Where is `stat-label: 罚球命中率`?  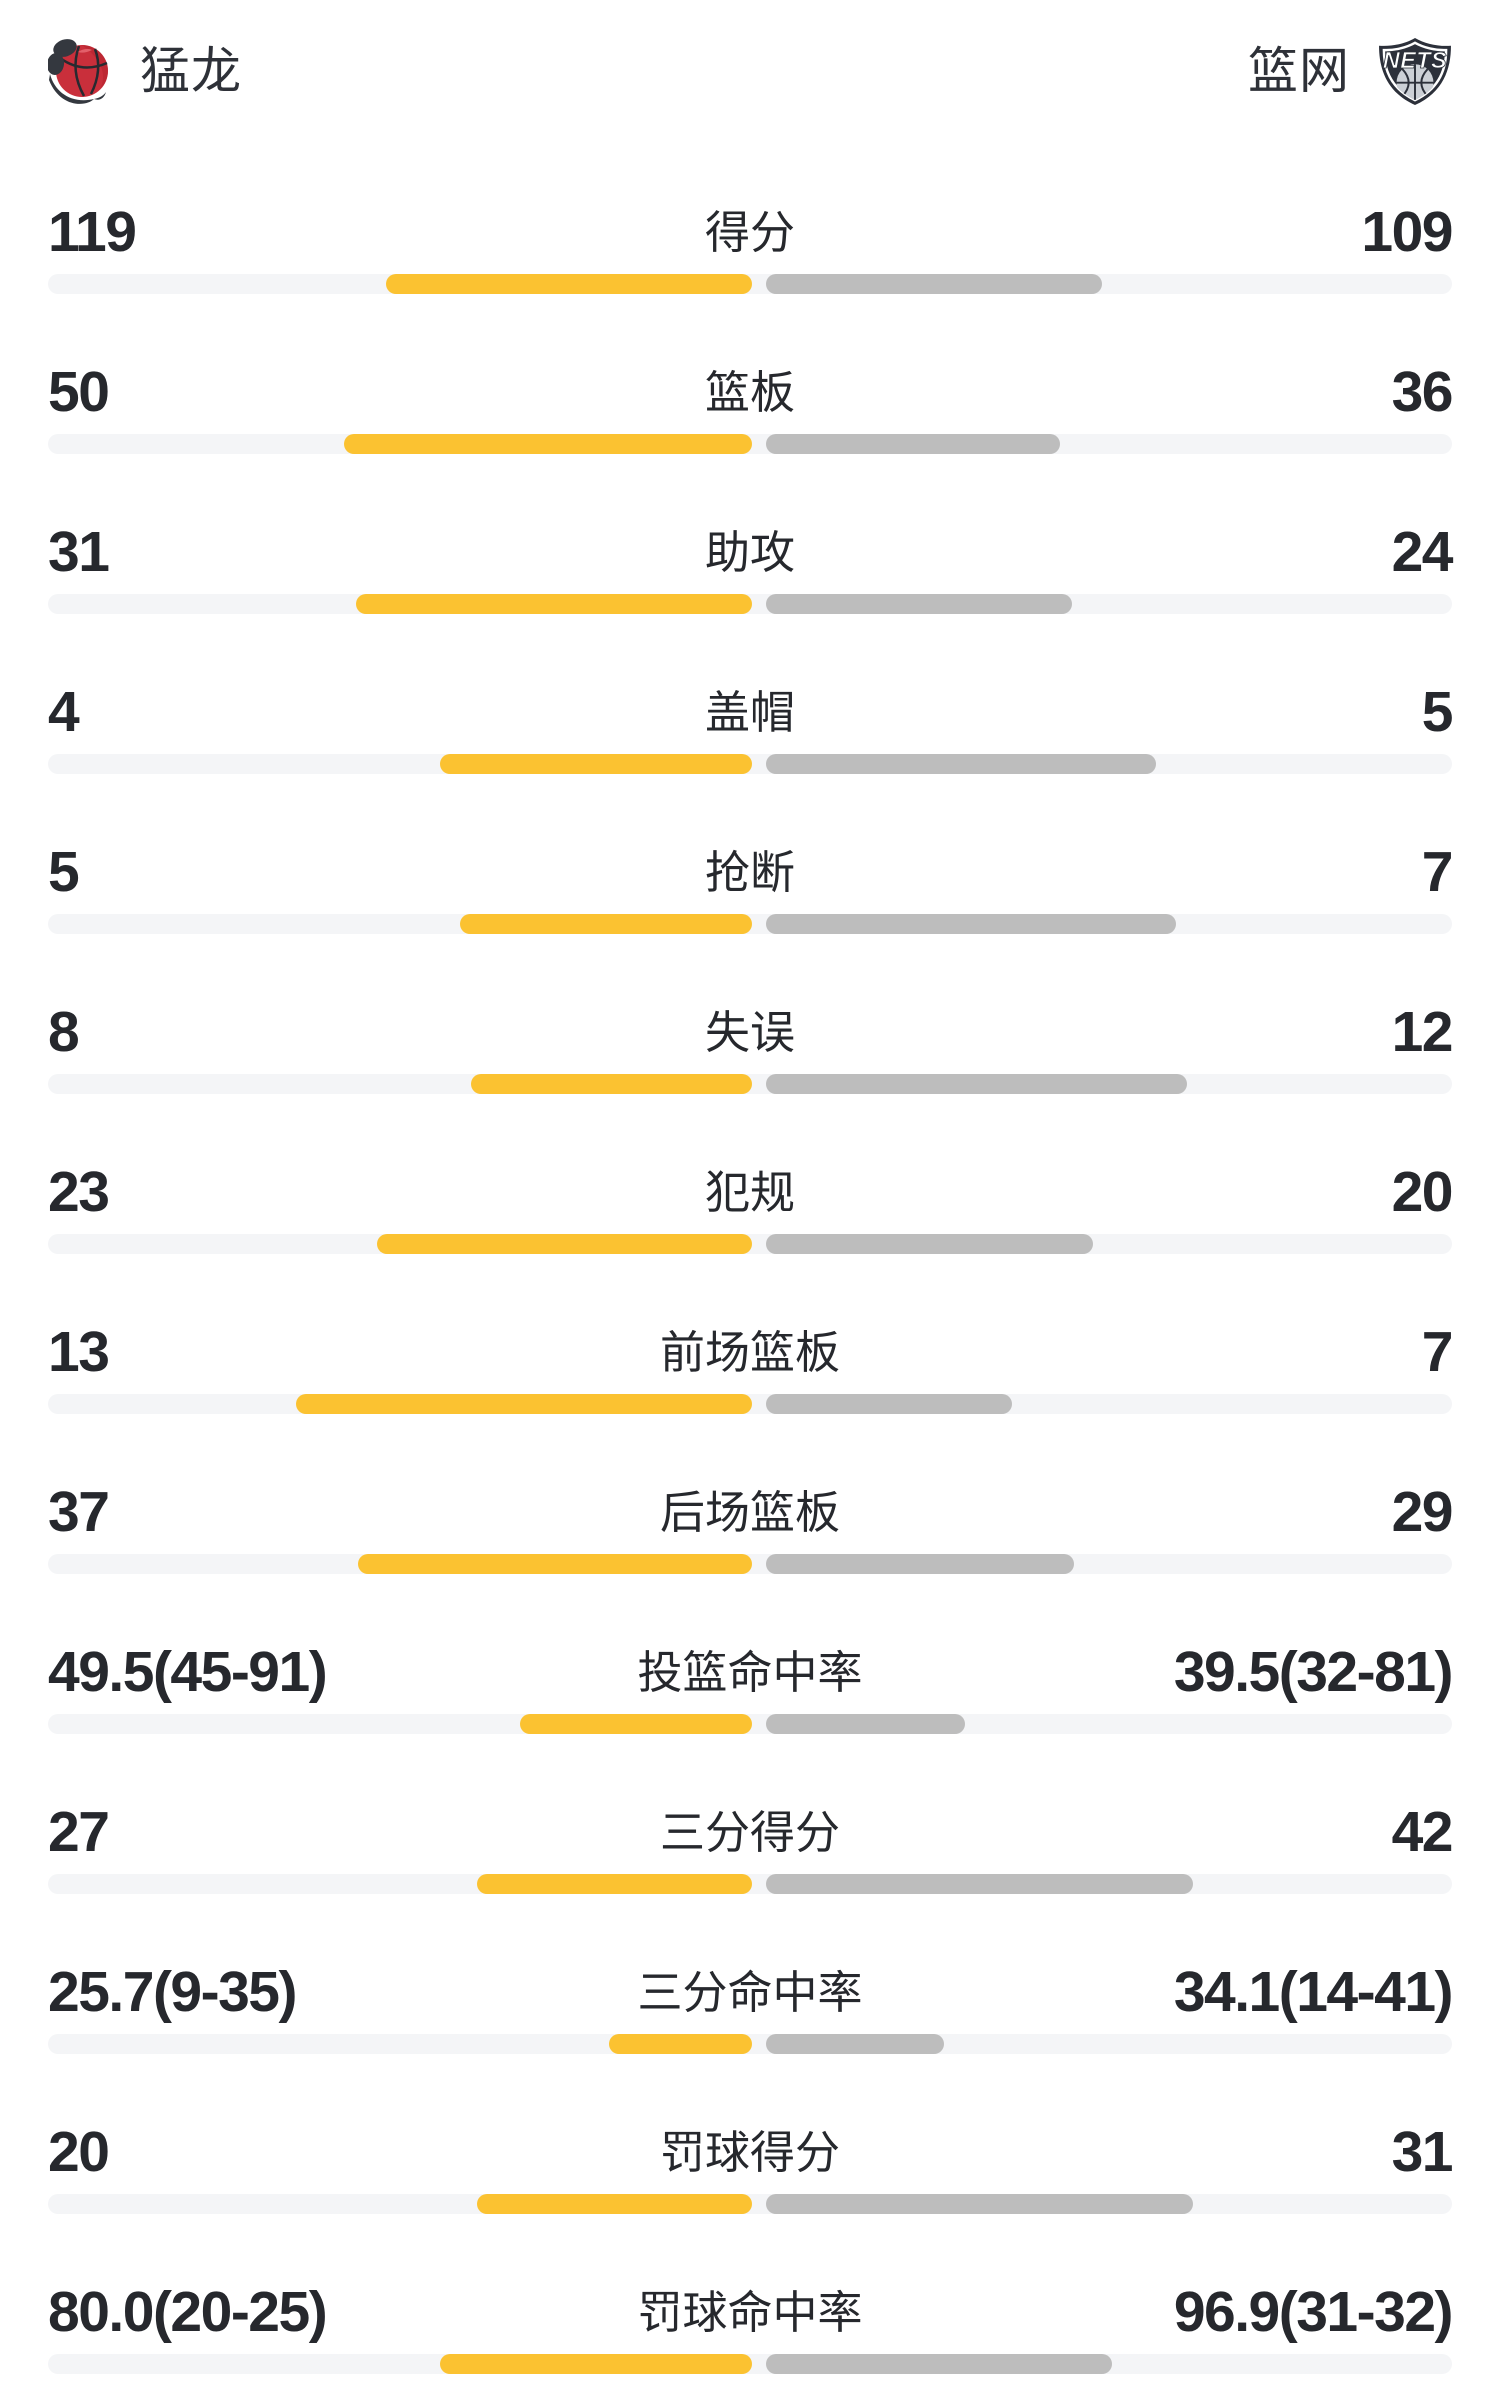 stat-label: 罚球命中率 is located at coordinates (750, 2312).